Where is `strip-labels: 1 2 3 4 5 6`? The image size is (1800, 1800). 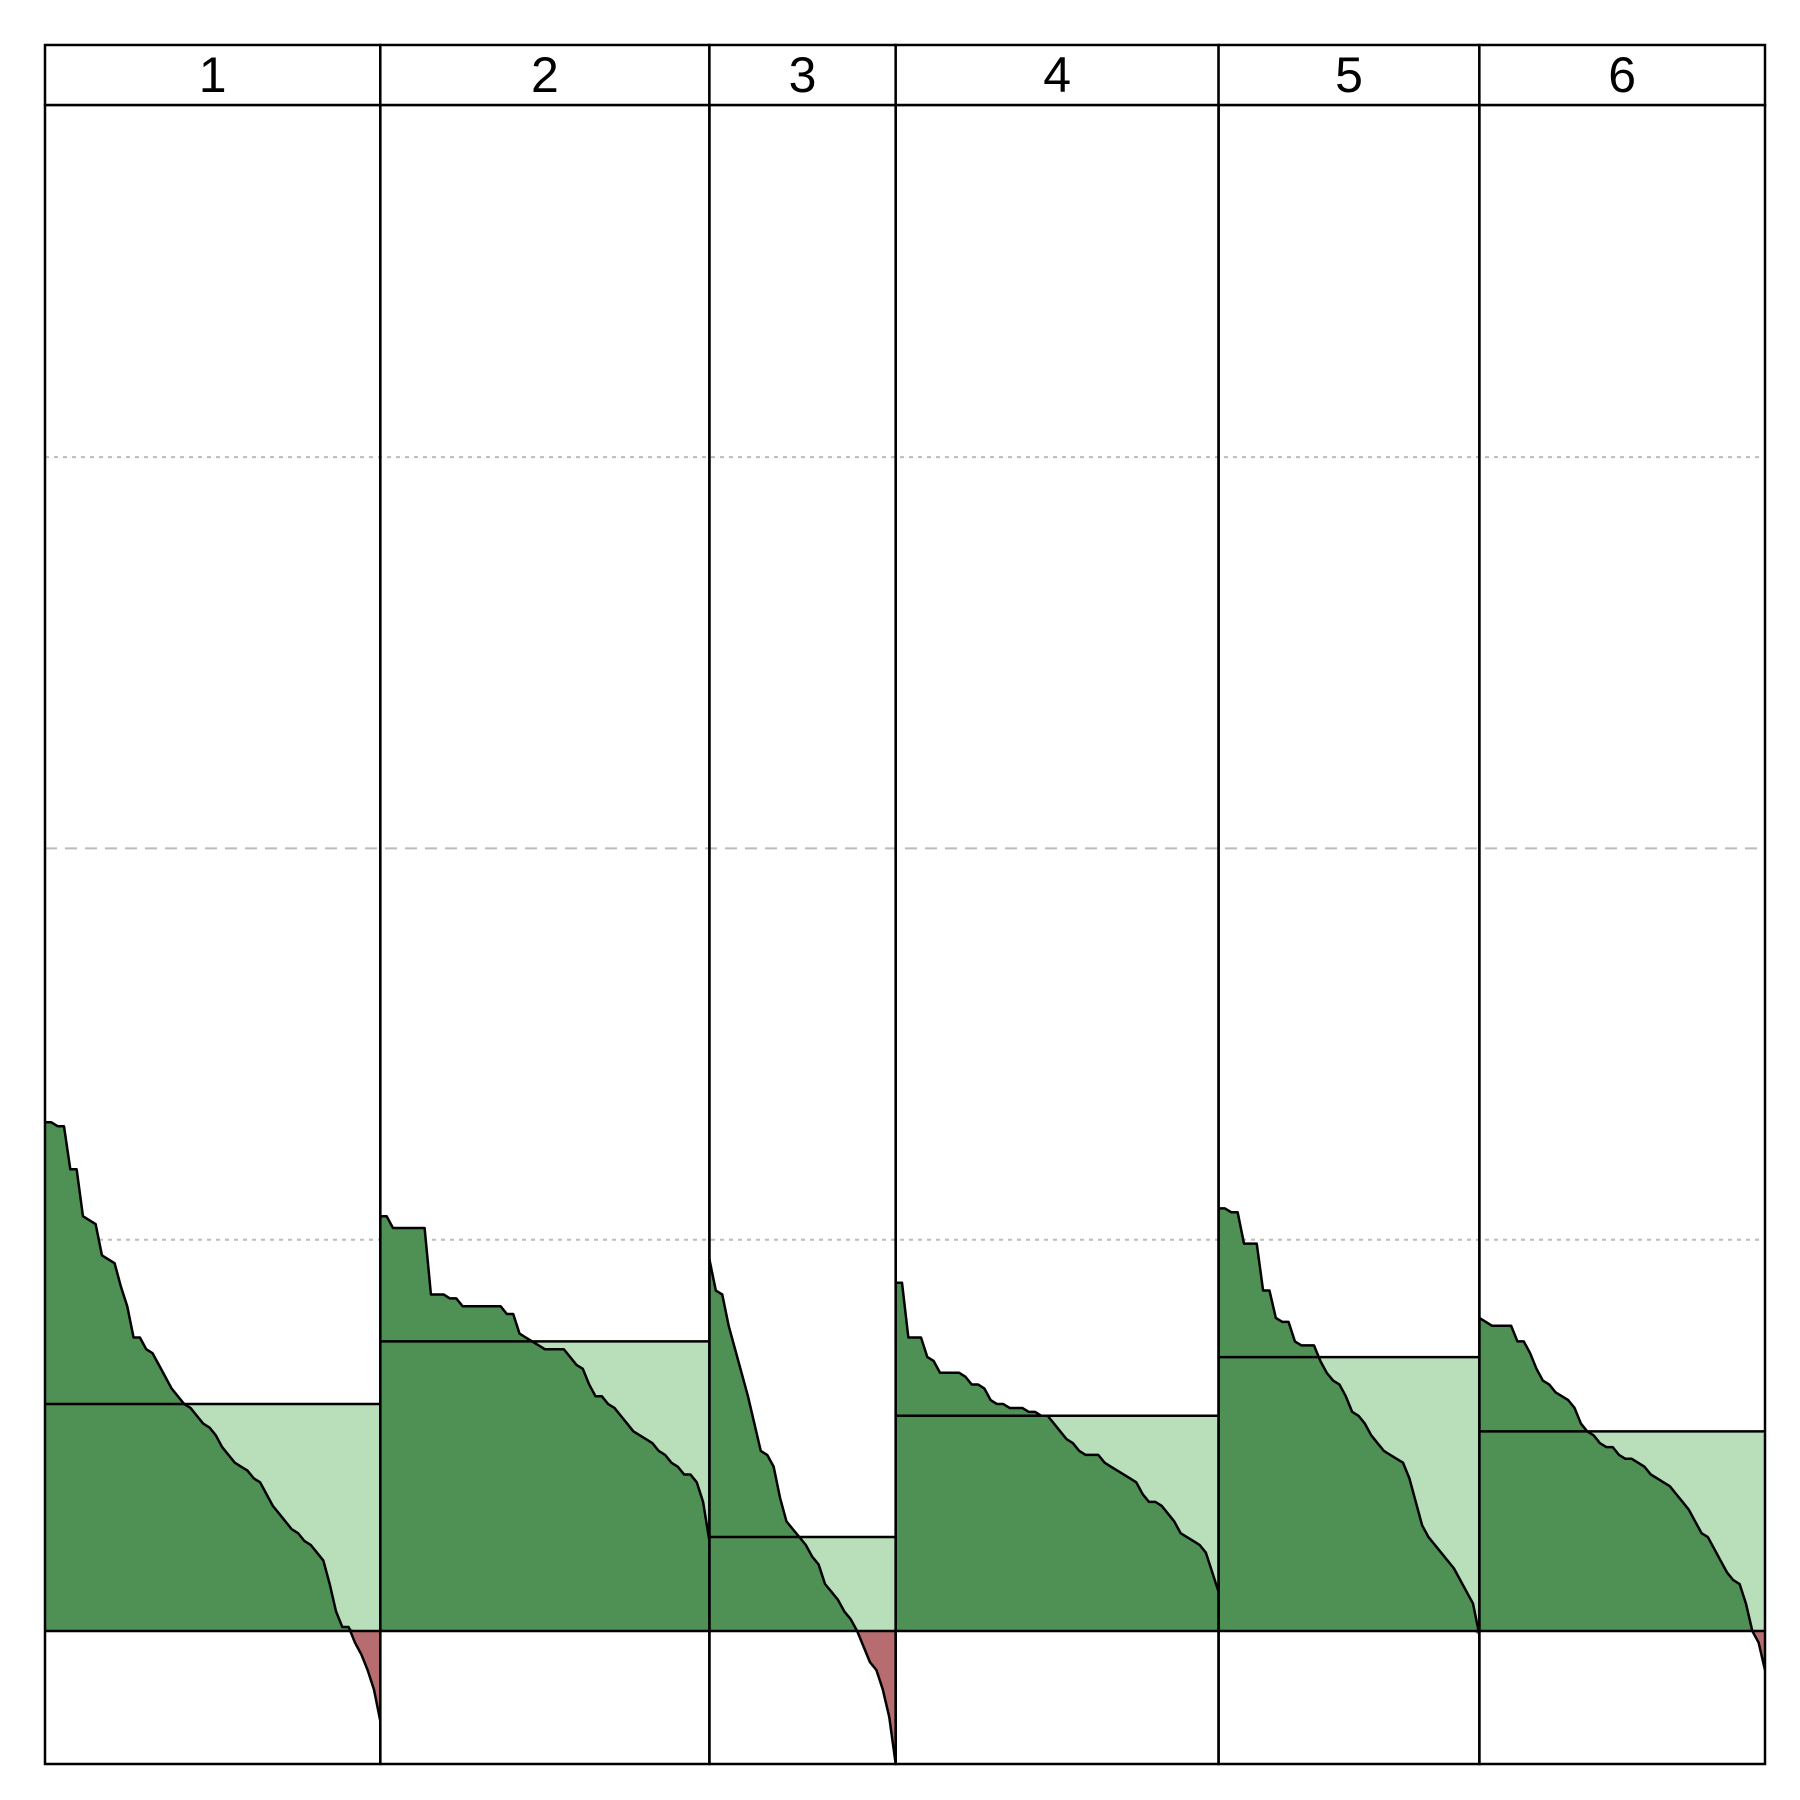
strip-labels: 1 2 3 4 5 6 is located at coordinates (905, 75).